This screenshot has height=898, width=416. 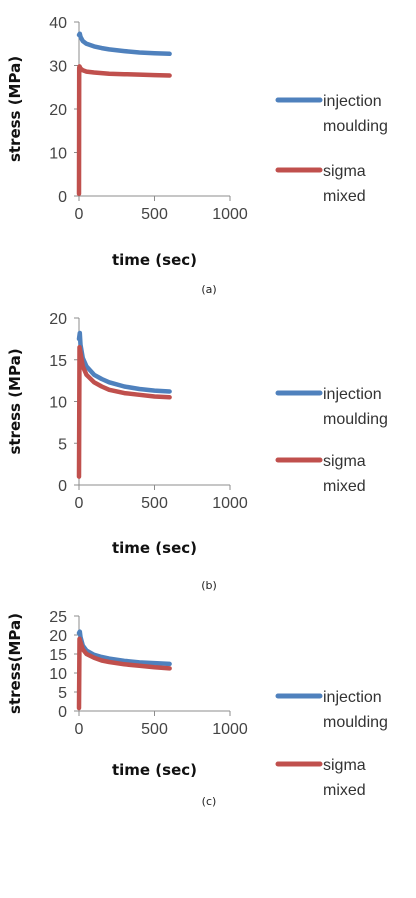 What do you see at coordinates (209, 585) in the screenshot?
I see `panel-label: (b)` at bounding box center [209, 585].